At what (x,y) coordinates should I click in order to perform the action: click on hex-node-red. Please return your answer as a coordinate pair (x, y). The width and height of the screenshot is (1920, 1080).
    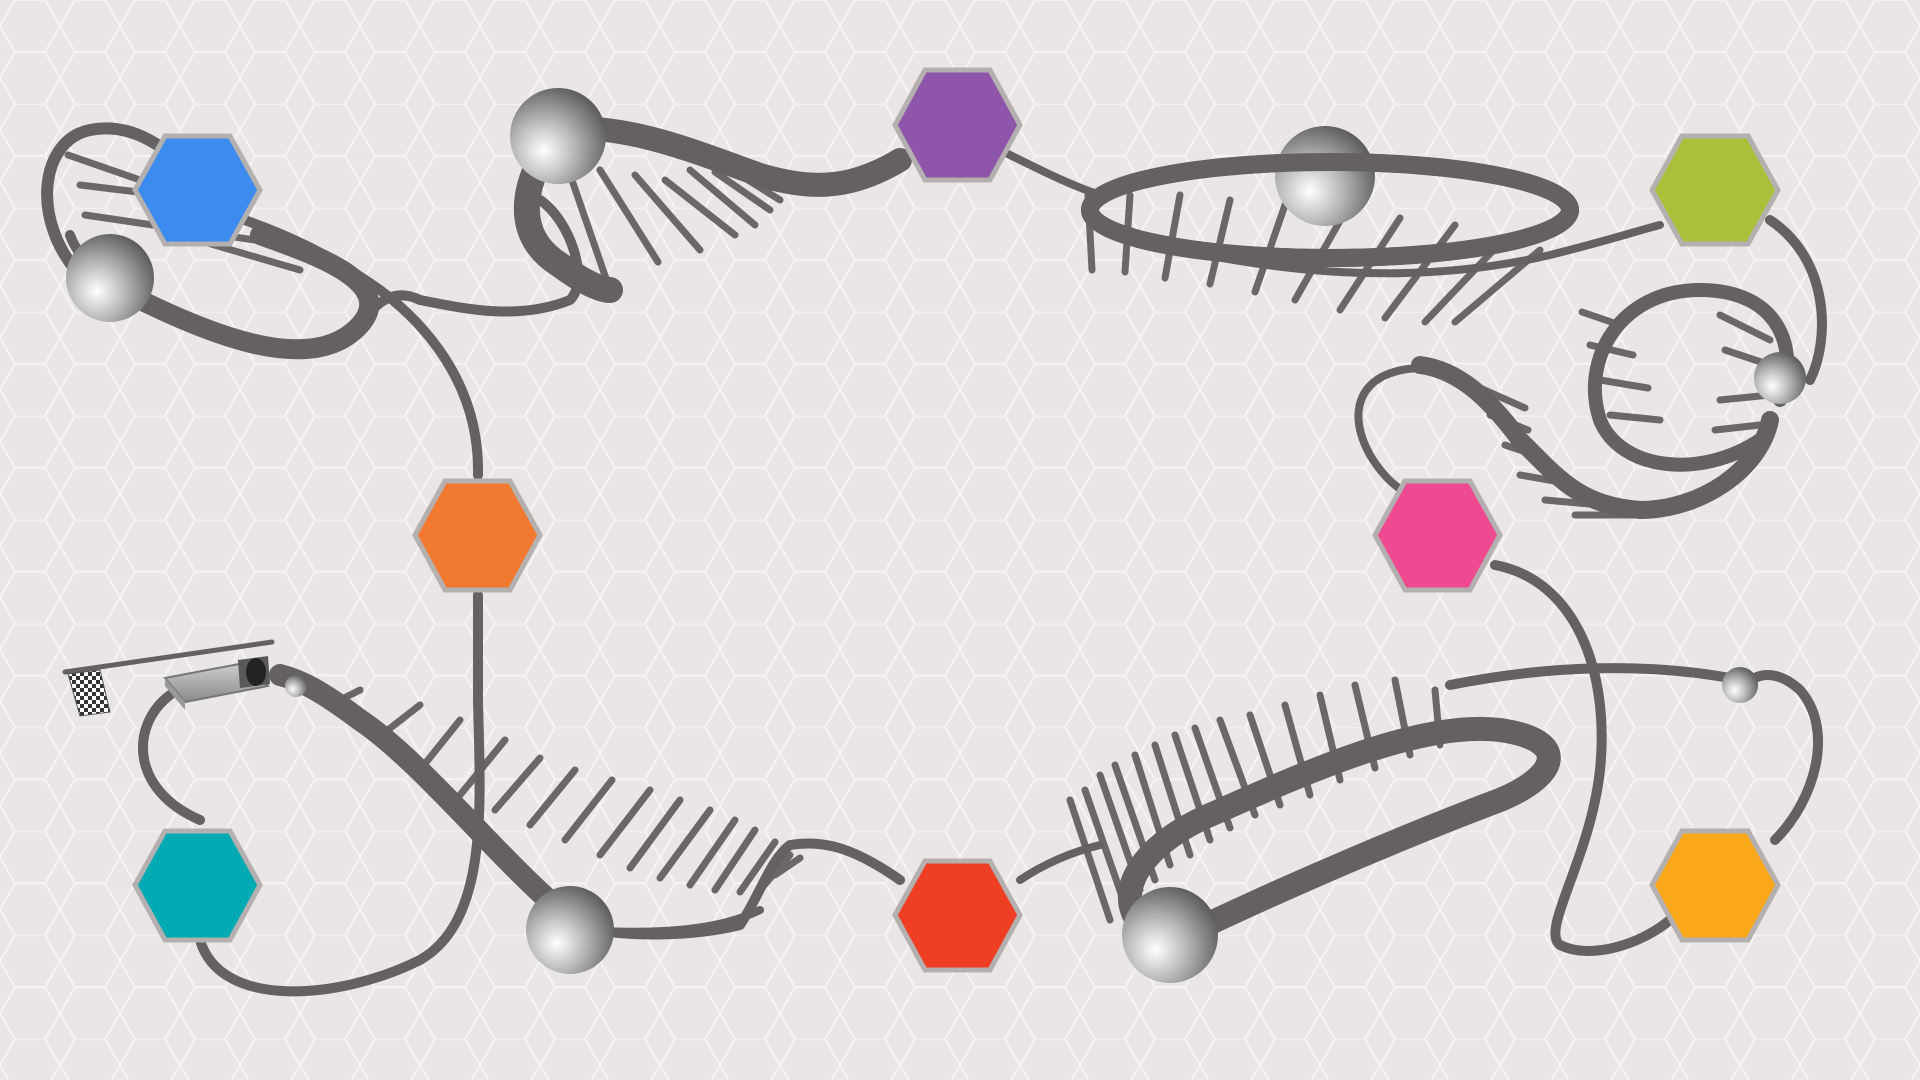
    Looking at the image, I should click on (957, 915).